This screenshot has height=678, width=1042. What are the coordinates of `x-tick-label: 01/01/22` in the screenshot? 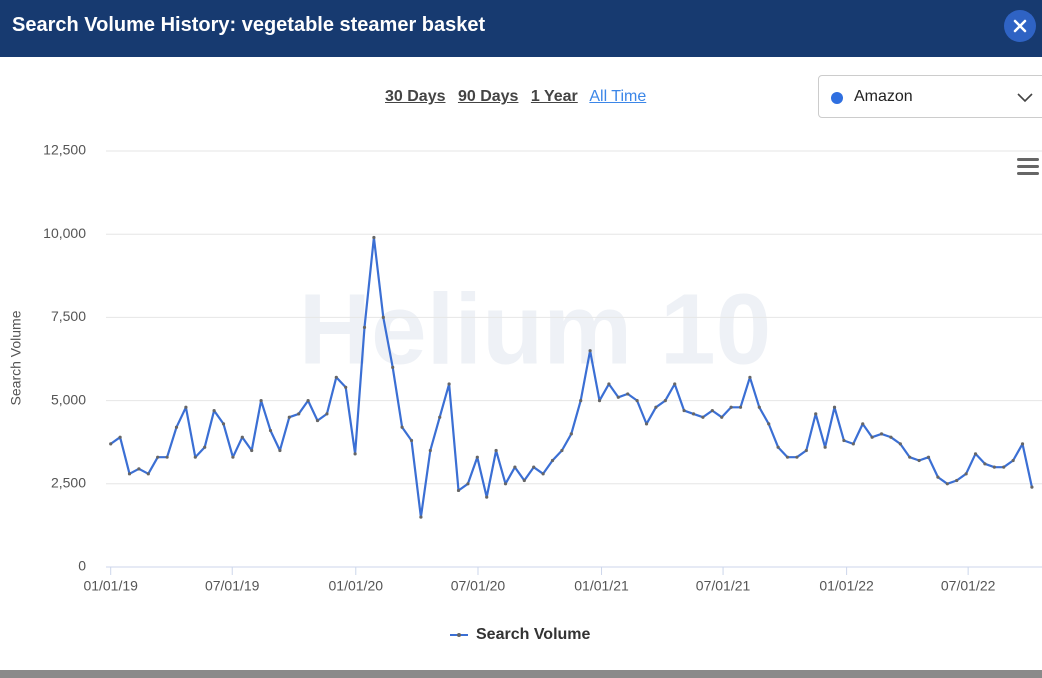 It's located at (846, 586).